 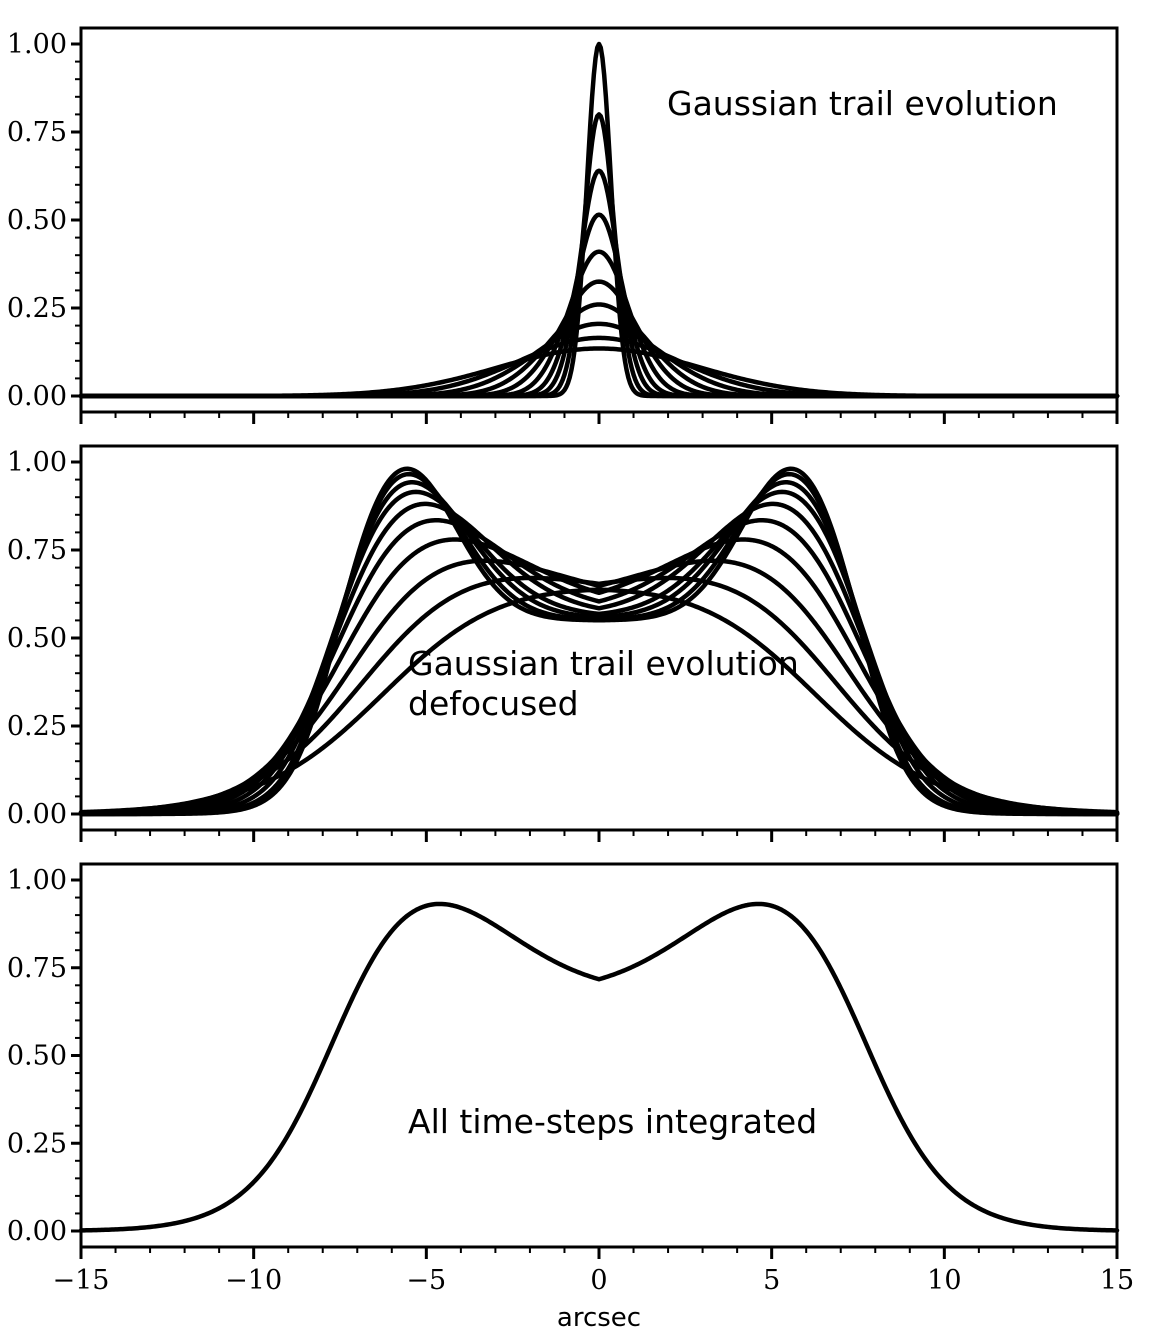 What do you see at coordinates (598, 1280) in the screenshot?
I see `x-tick-label: 0` at bounding box center [598, 1280].